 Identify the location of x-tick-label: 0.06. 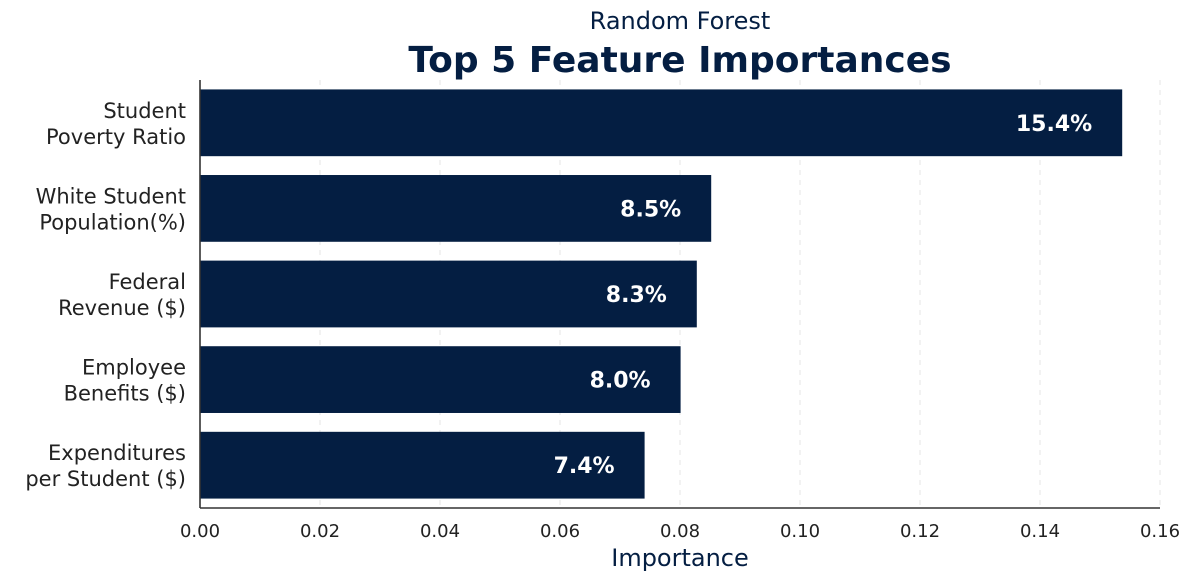
(560, 531).